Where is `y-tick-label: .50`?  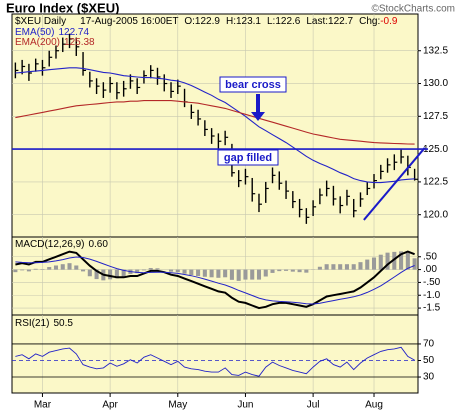
y-tick-label: .50 is located at coordinates (430, 256).